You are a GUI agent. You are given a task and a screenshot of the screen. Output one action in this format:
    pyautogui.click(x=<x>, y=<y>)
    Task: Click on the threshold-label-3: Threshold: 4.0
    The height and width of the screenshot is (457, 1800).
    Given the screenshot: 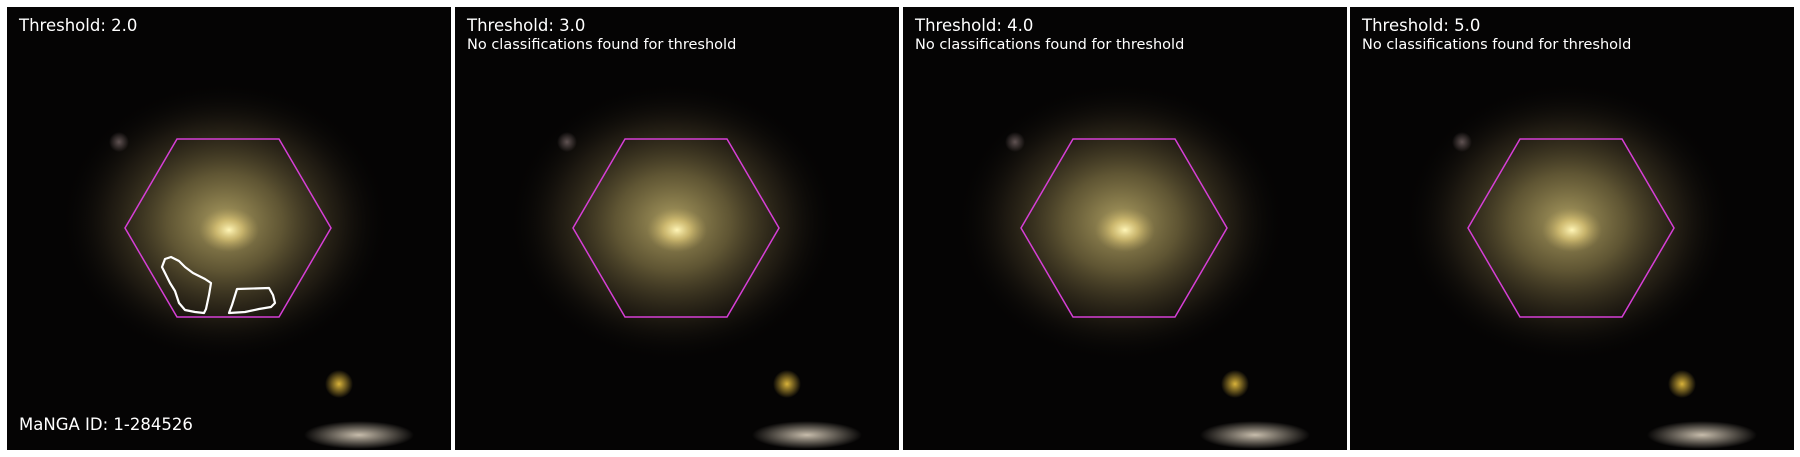 What is the action you would take?
    pyautogui.click(x=974, y=25)
    